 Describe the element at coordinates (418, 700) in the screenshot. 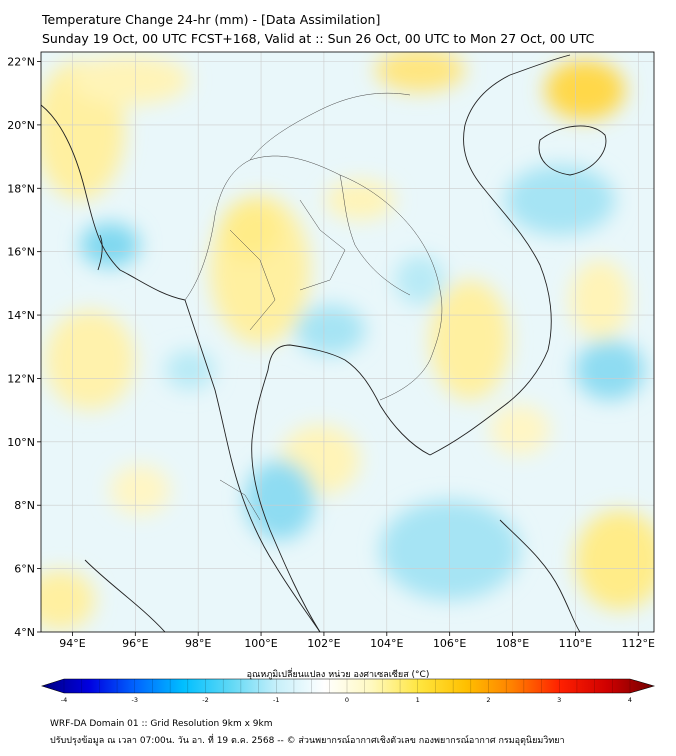

I see `colorbar-tick-label: 1` at that location.